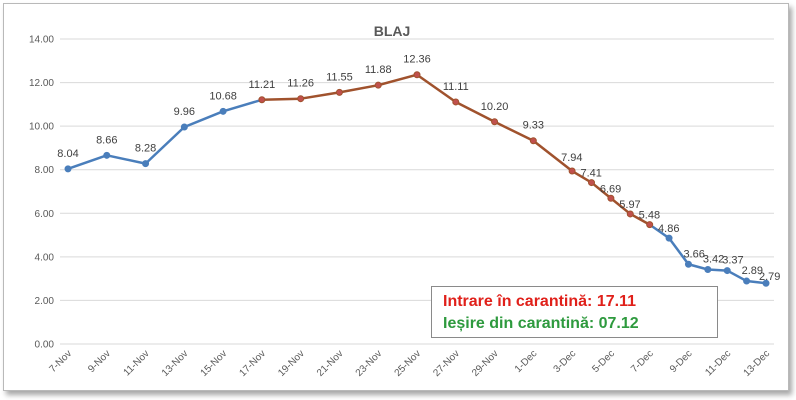 The width and height of the screenshot is (796, 400). I want to click on x-tick-label: 5-Dec, so click(603, 361).